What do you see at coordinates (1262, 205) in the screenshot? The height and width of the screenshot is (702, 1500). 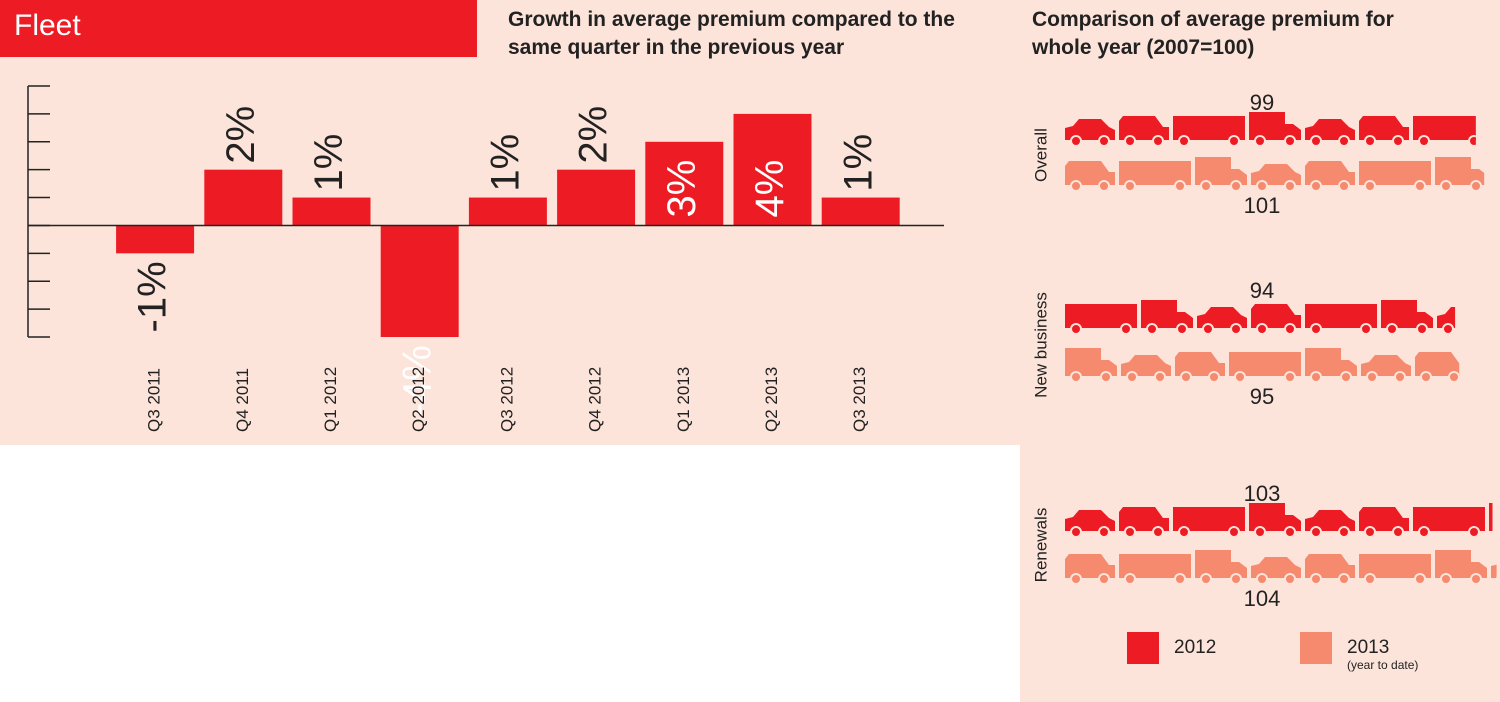 I see `value-label: 101` at bounding box center [1262, 205].